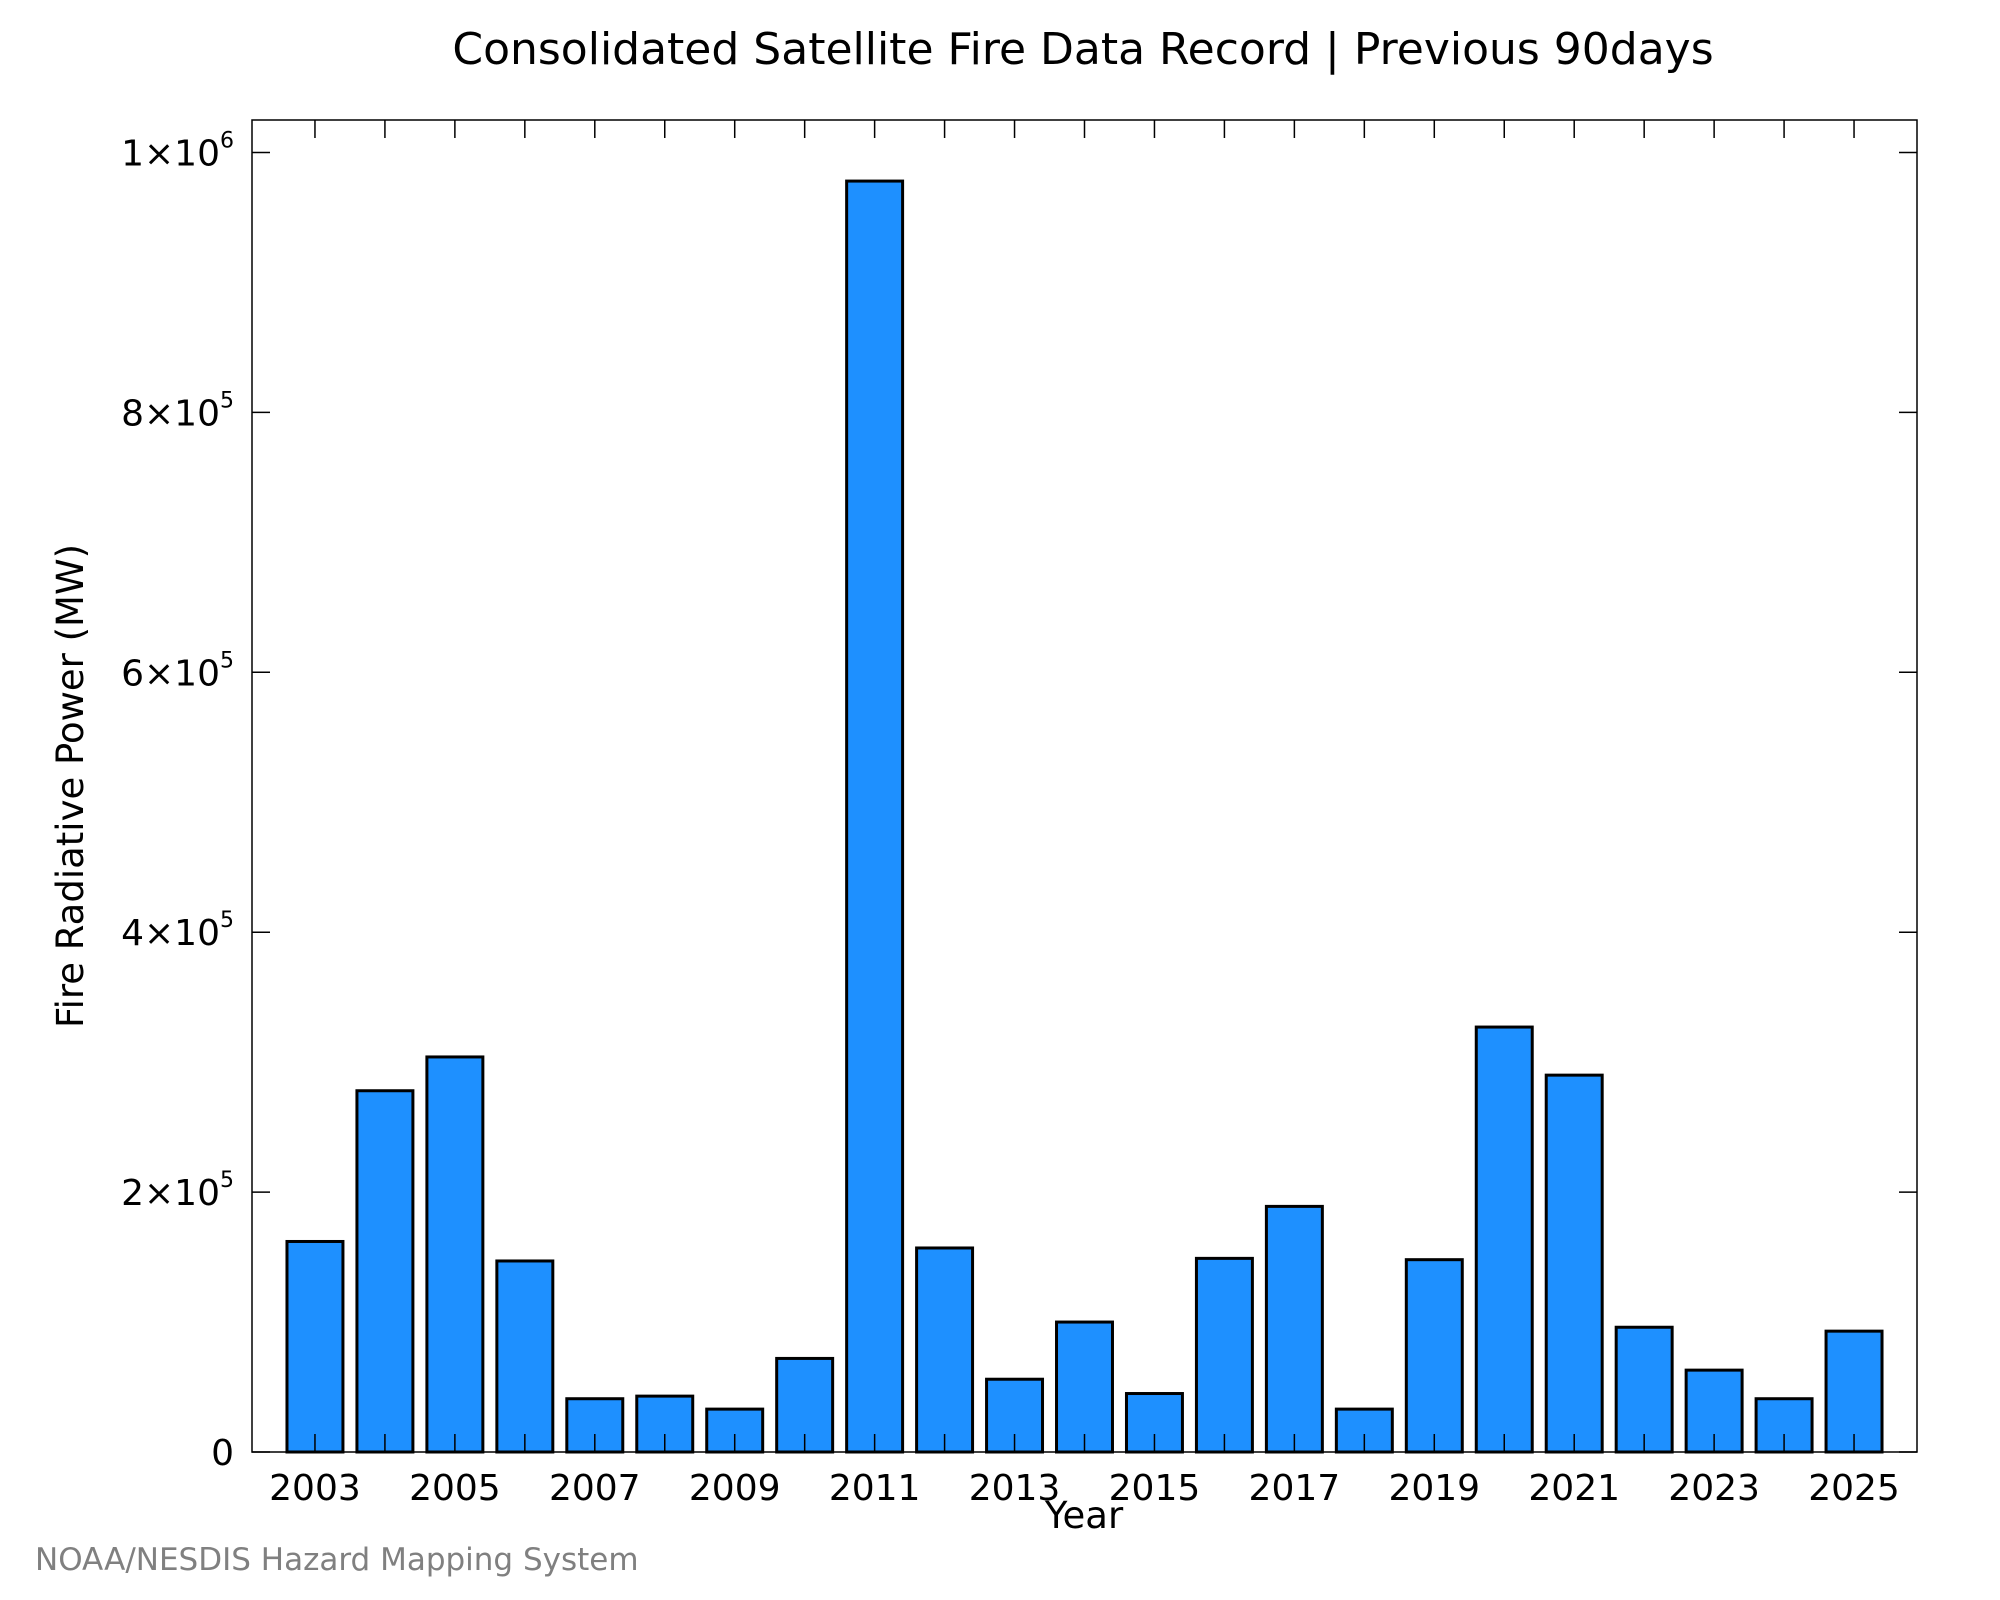  I want to click on bar-2019, so click(1434, 1356).